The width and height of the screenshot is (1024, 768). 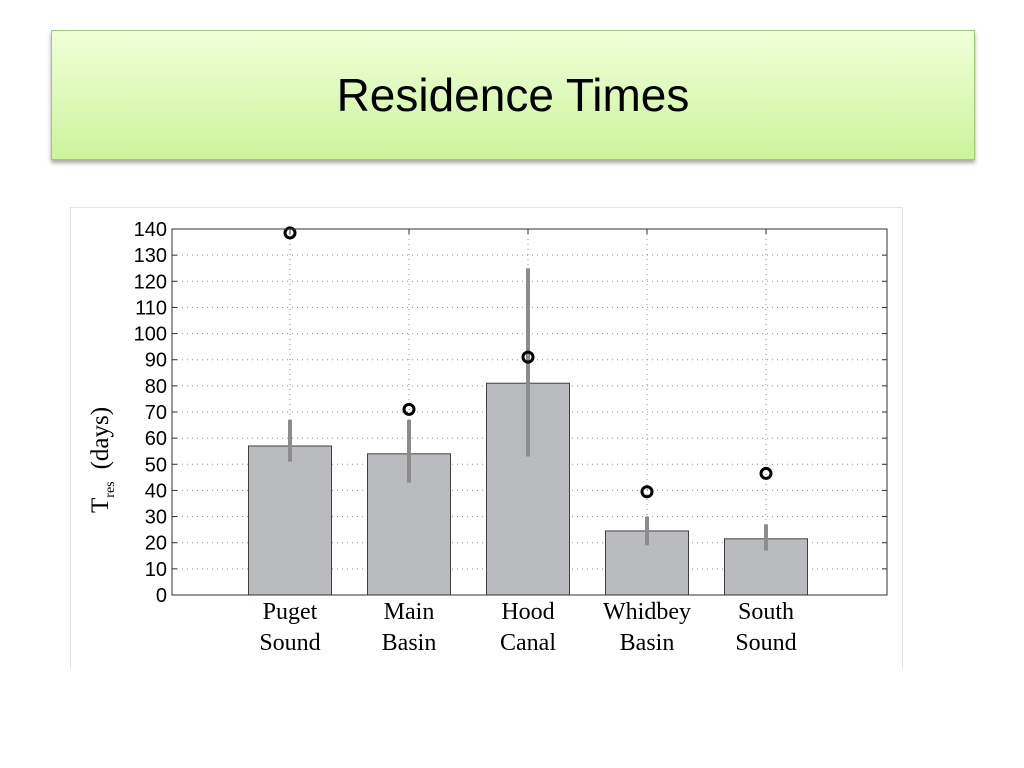 I want to click on slide-title: Residence Times, so click(x=513, y=95).